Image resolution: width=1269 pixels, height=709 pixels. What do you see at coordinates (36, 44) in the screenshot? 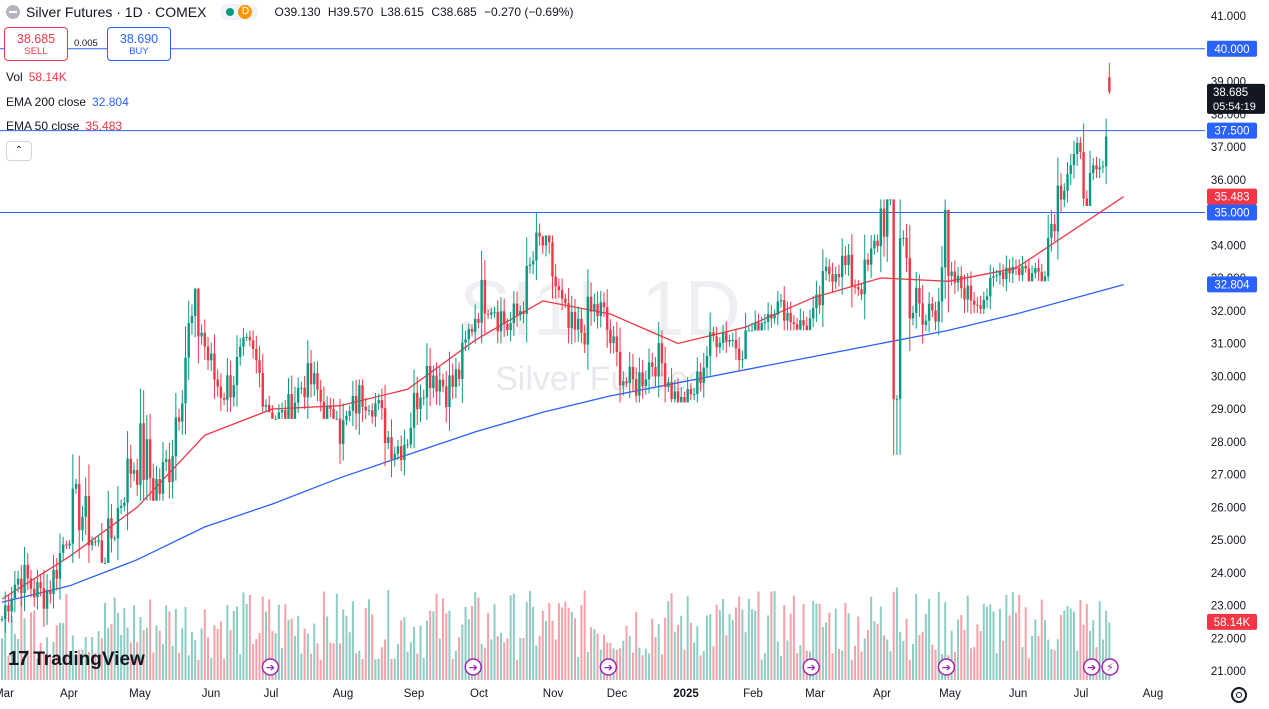
I see `sell-button: 38.685 SELL` at bounding box center [36, 44].